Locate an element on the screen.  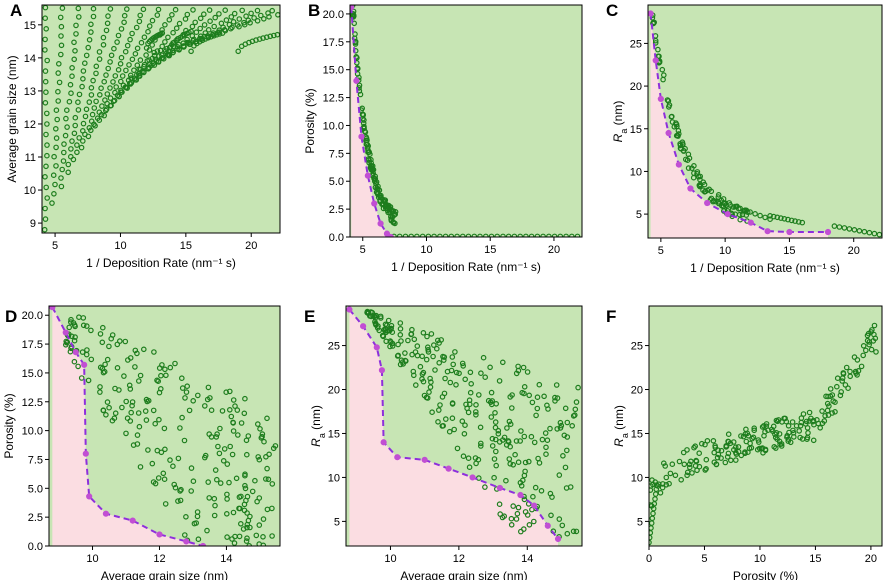
y-tick-label: 17.5 is located at coordinates (333, 43).